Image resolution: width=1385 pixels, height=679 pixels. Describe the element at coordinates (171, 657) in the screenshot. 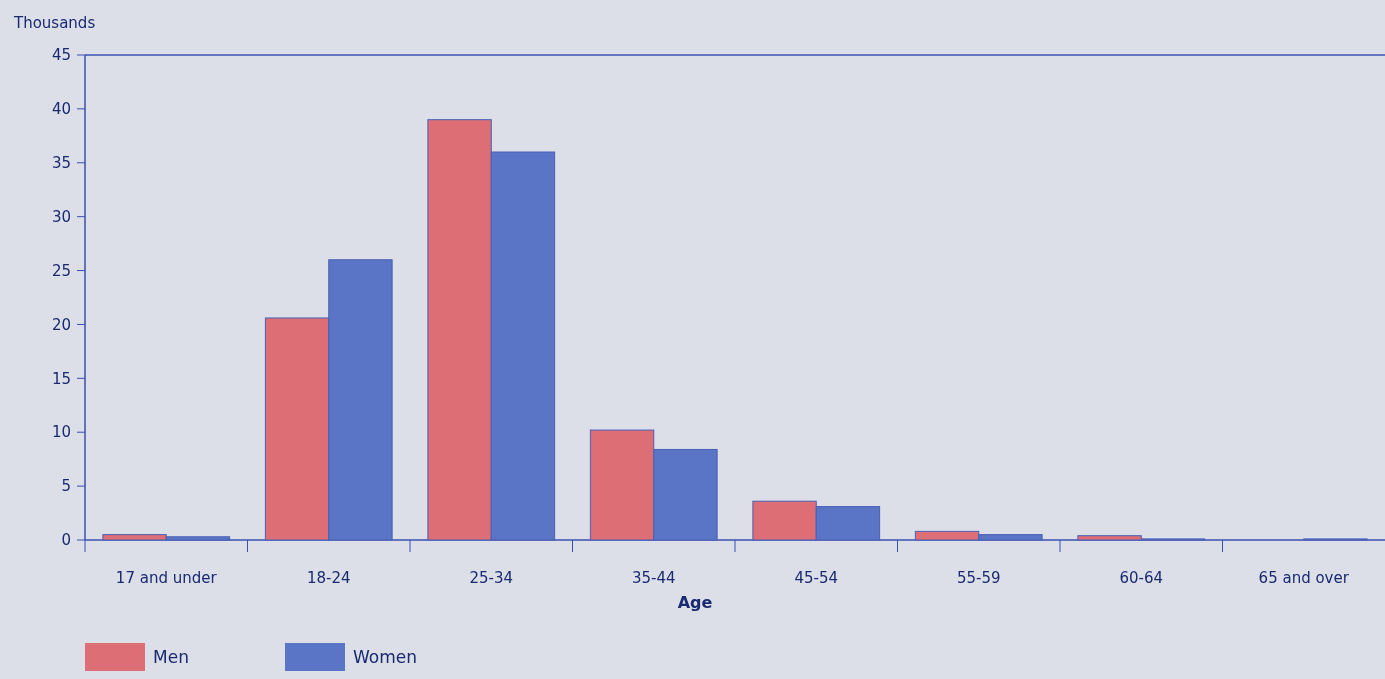

I see `legend-label: Men` at that location.